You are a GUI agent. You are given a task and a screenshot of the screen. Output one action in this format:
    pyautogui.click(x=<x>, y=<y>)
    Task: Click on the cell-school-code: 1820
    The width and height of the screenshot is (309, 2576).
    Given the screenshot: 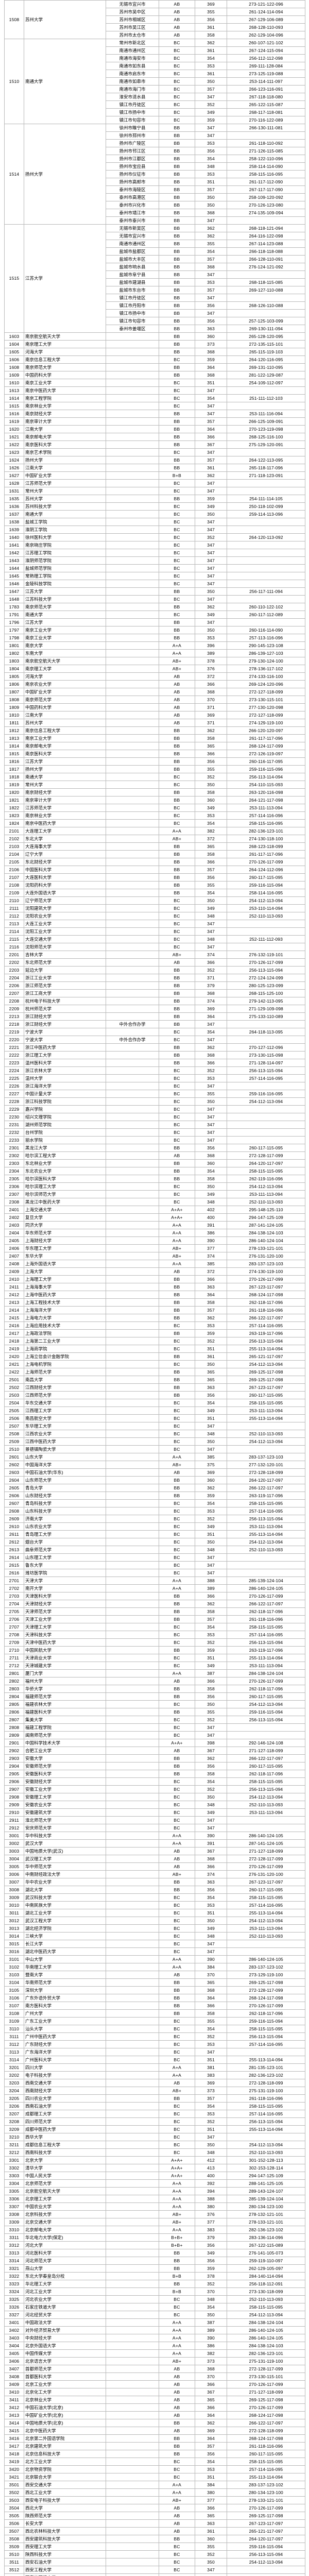 What is the action you would take?
    pyautogui.click(x=14, y=792)
    